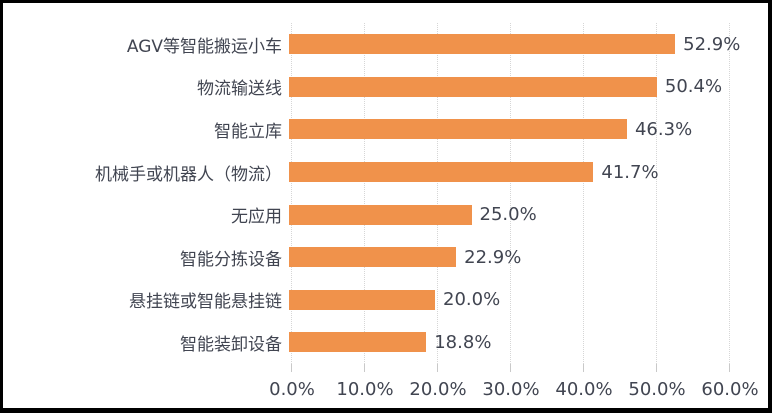 Image resolution: width=772 pixels, height=413 pixels. Describe the element at coordinates (231, 259) in the screenshot. I see `category-label: 智能分拣设备` at that location.